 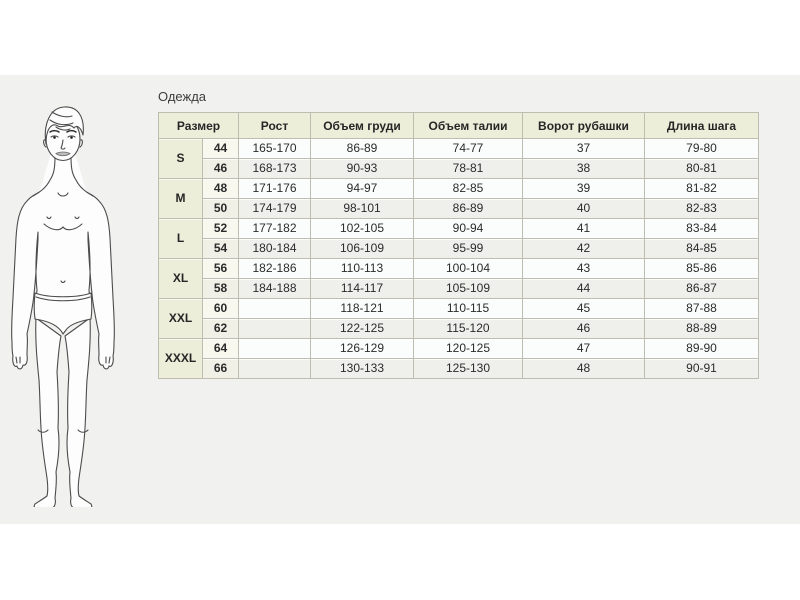 I want to click on cell-stride: 86-87, so click(x=701, y=288).